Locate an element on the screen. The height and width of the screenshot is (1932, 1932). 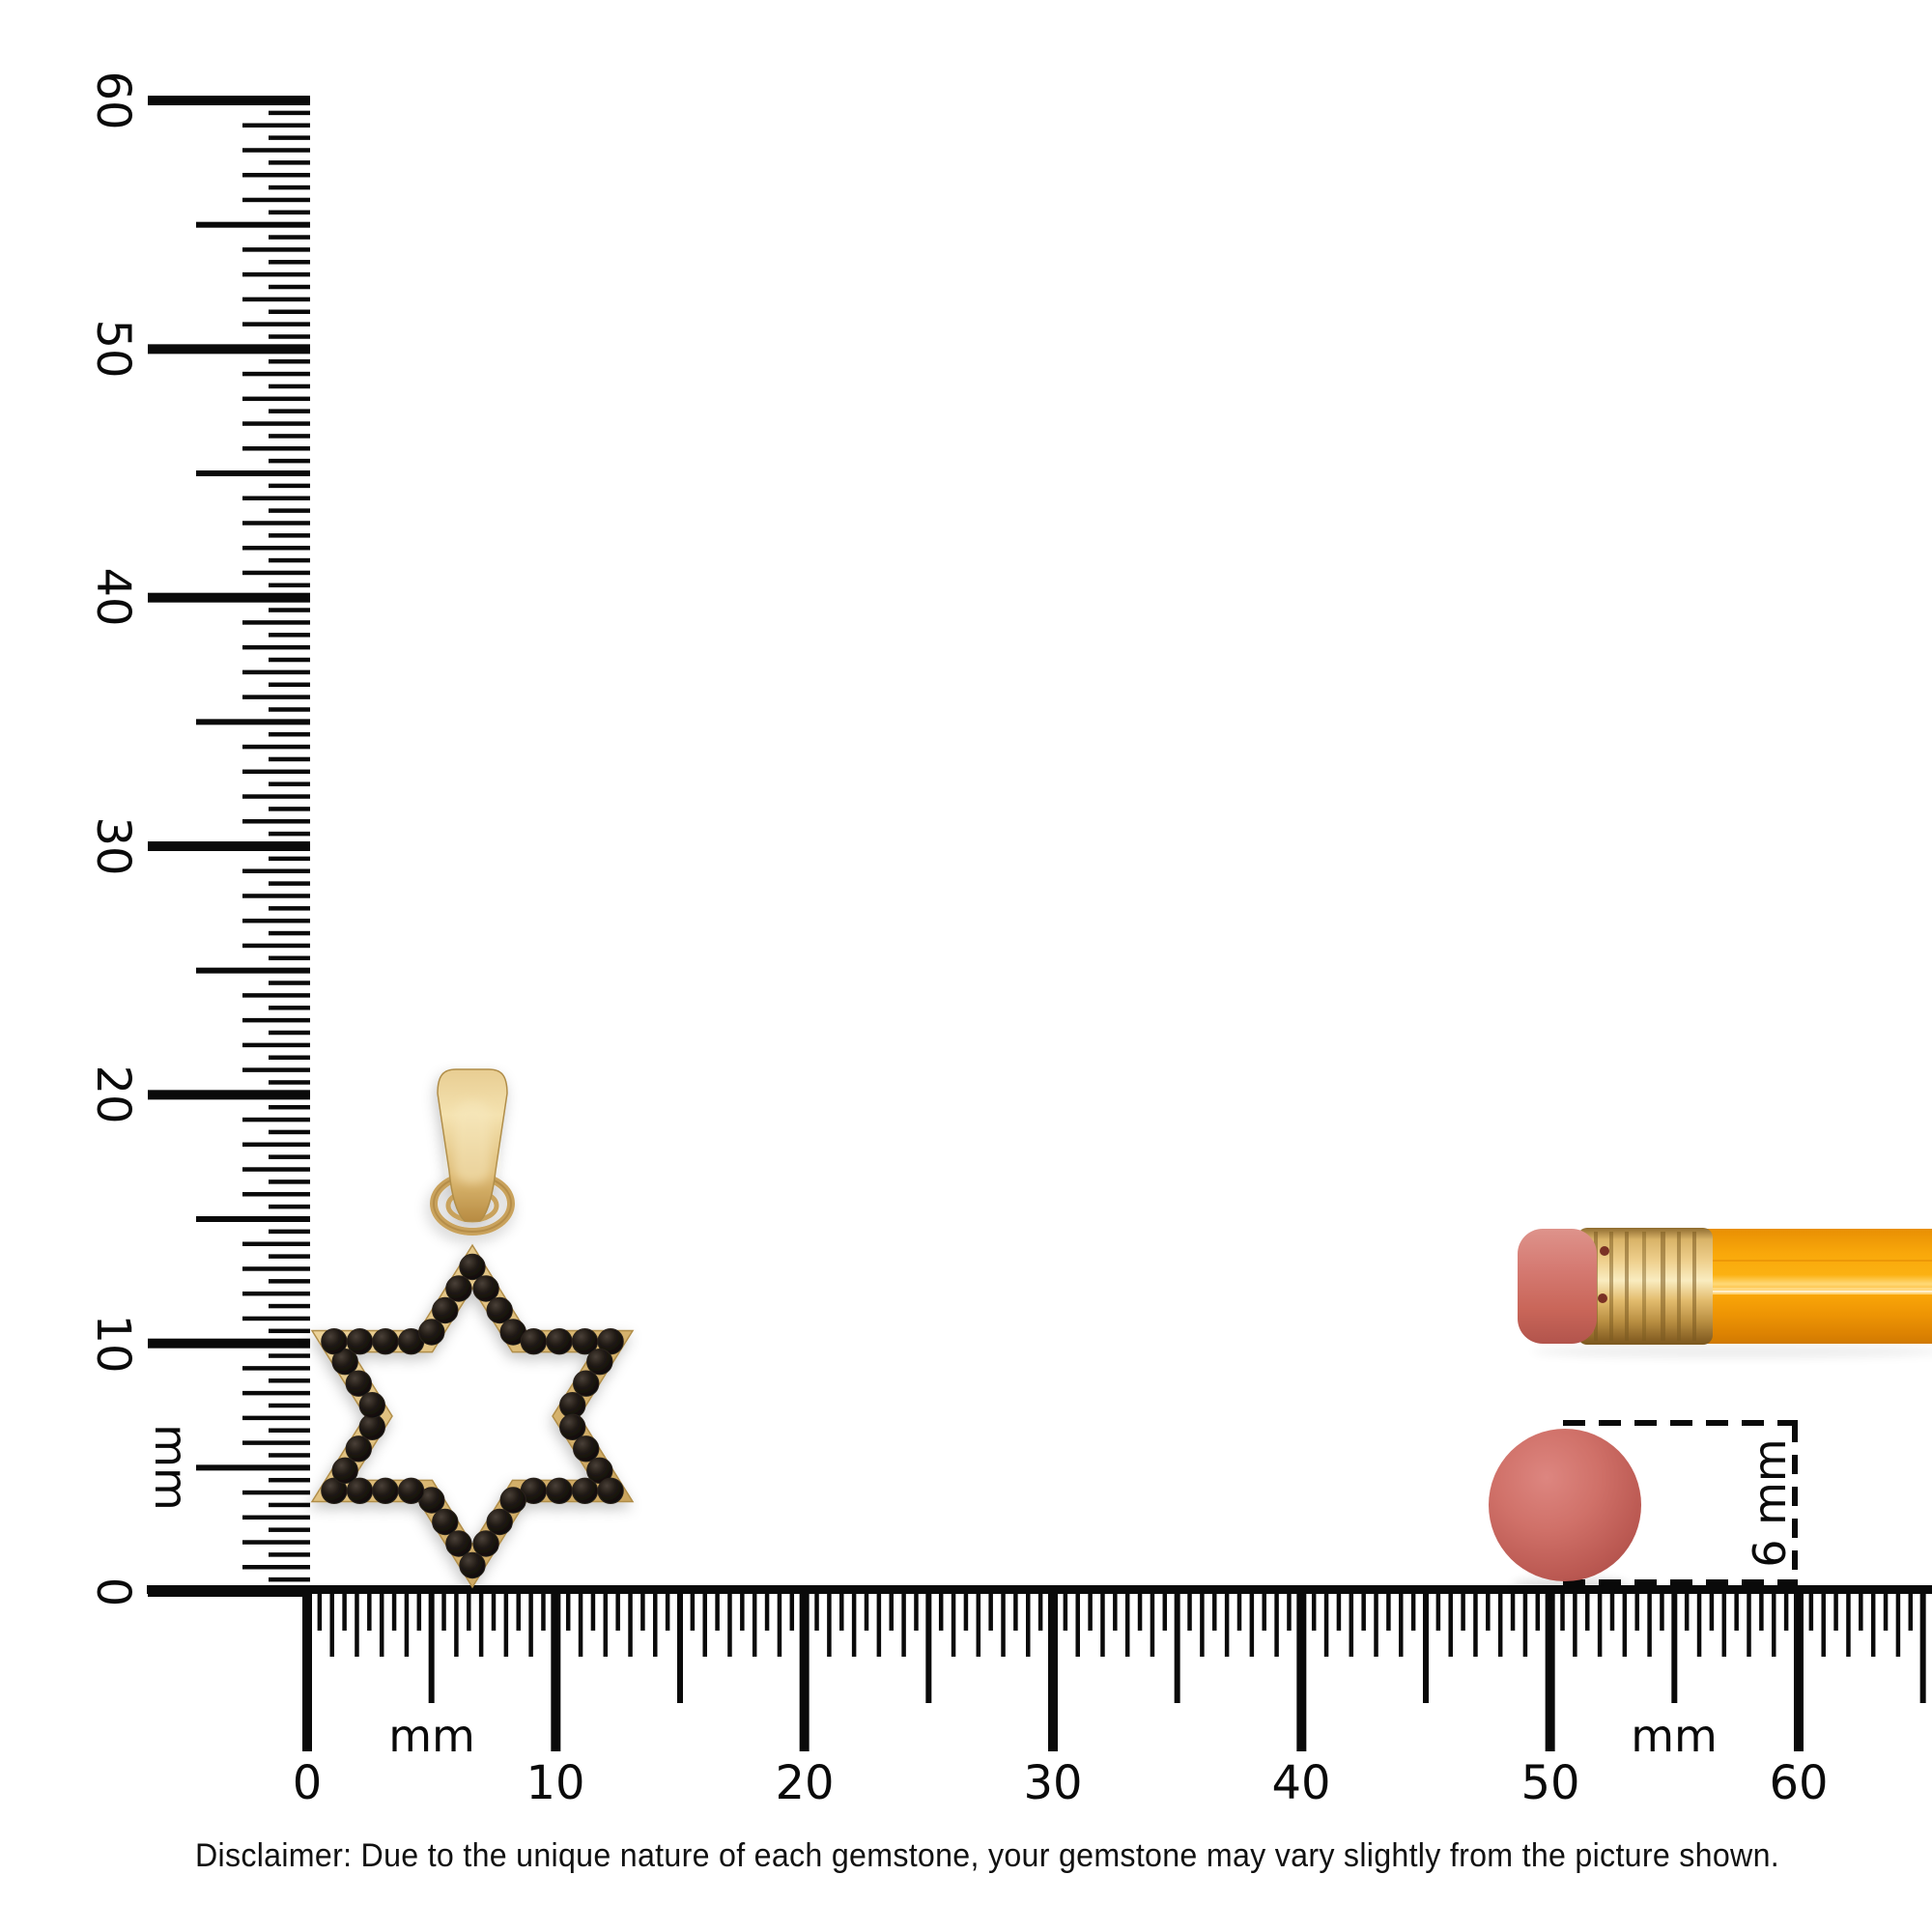
star-pave-stones is located at coordinates (472, 1416).